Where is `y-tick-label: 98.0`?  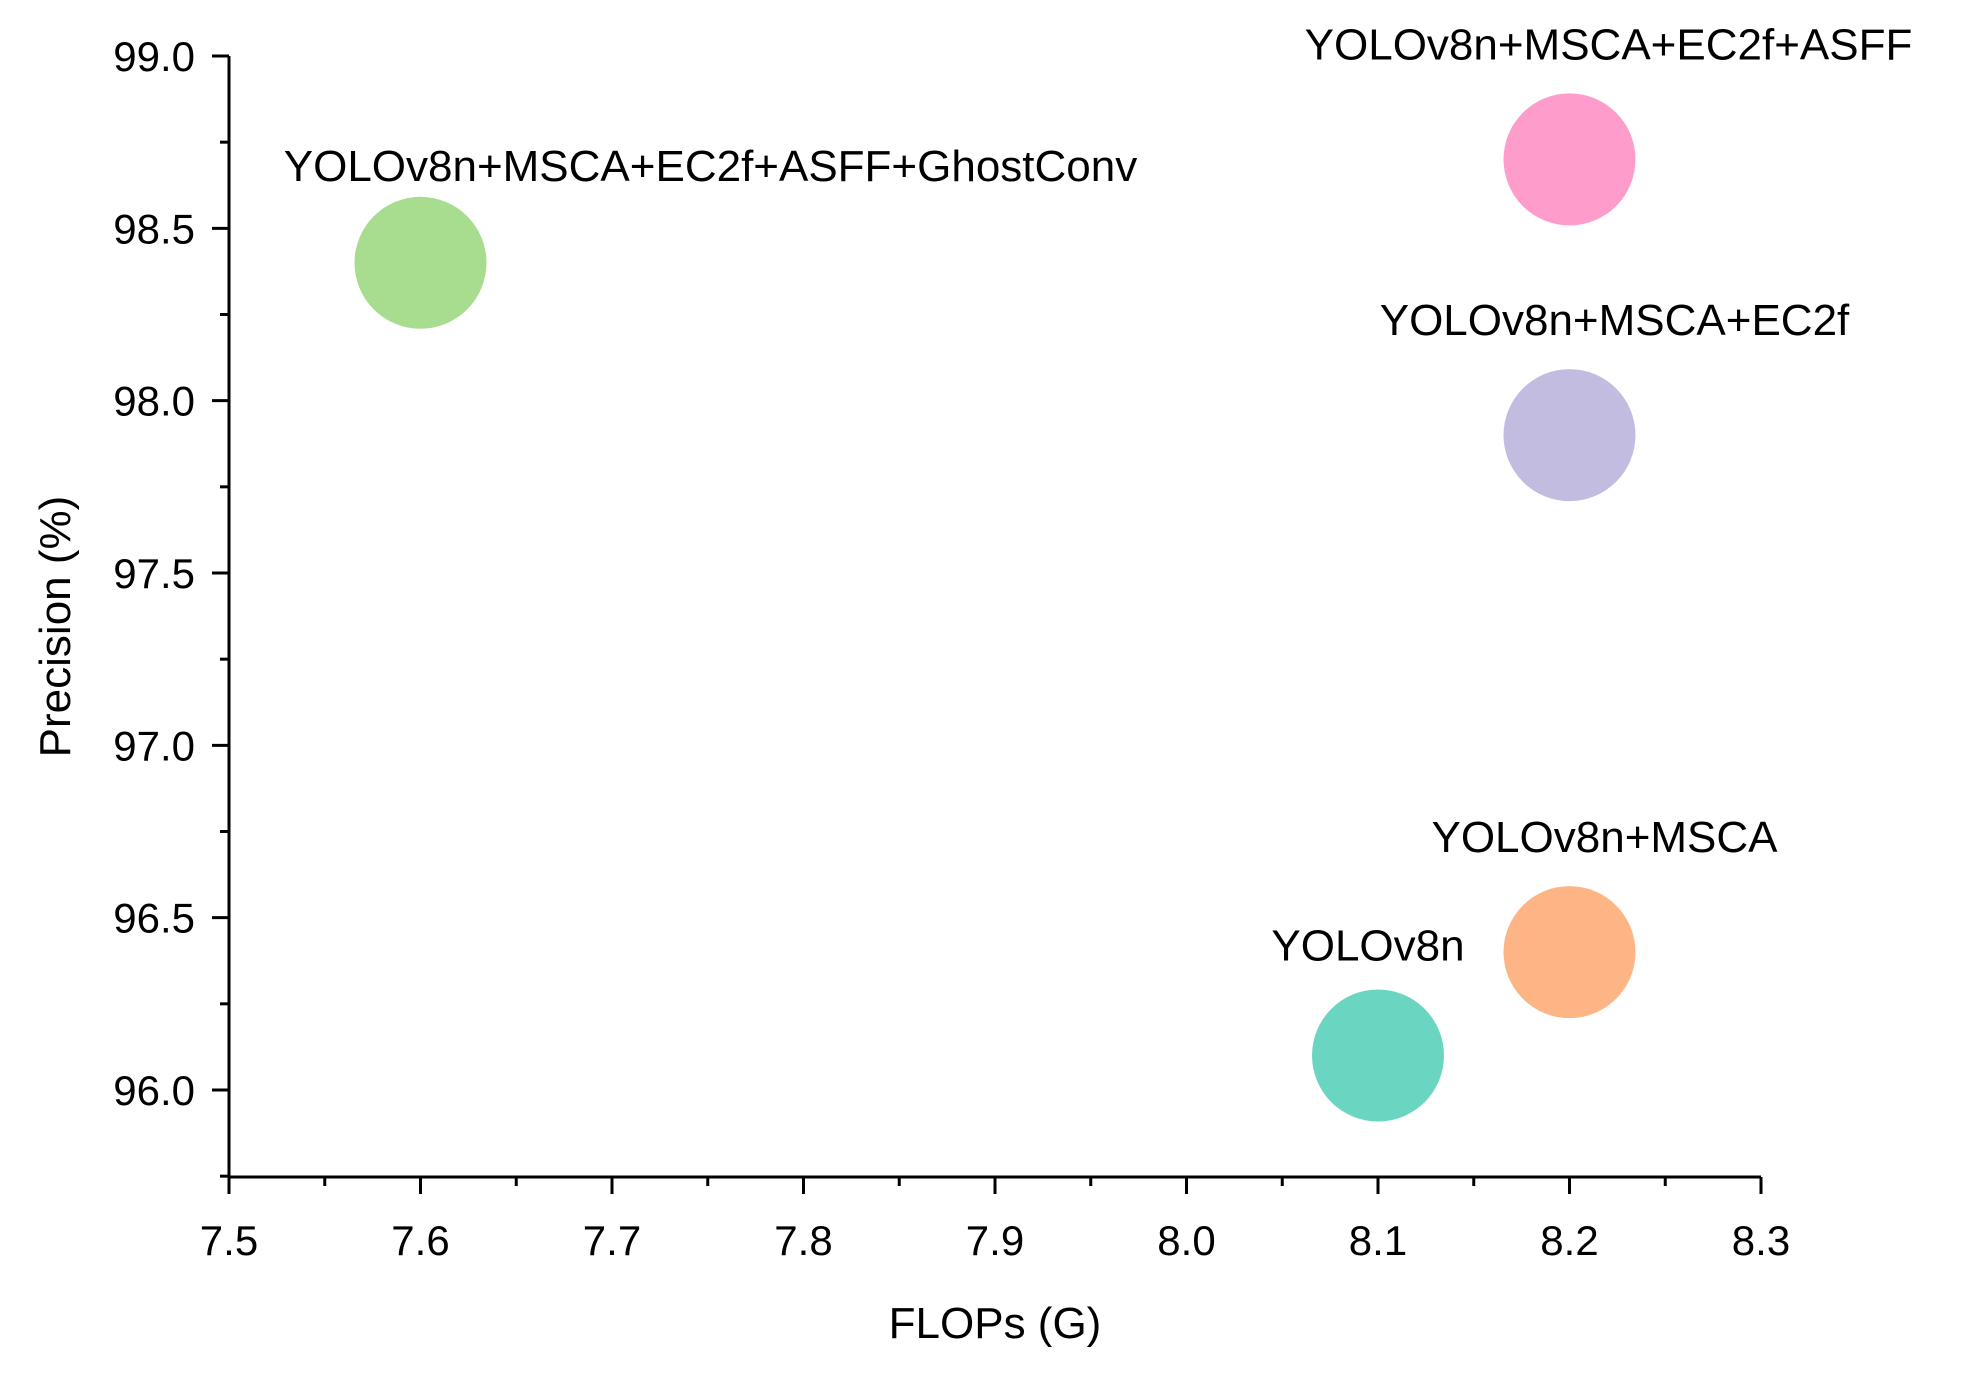
y-tick-label: 98.0 is located at coordinates (154, 401).